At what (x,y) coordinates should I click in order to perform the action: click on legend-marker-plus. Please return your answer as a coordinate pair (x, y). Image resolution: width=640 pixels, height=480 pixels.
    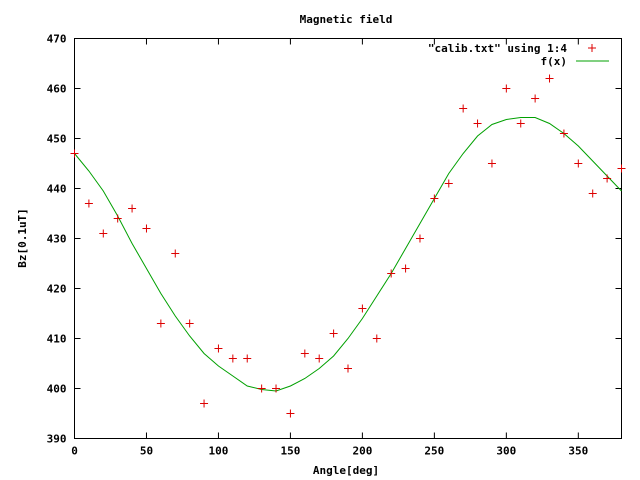
    Looking at the image, I should click on (592, 48).